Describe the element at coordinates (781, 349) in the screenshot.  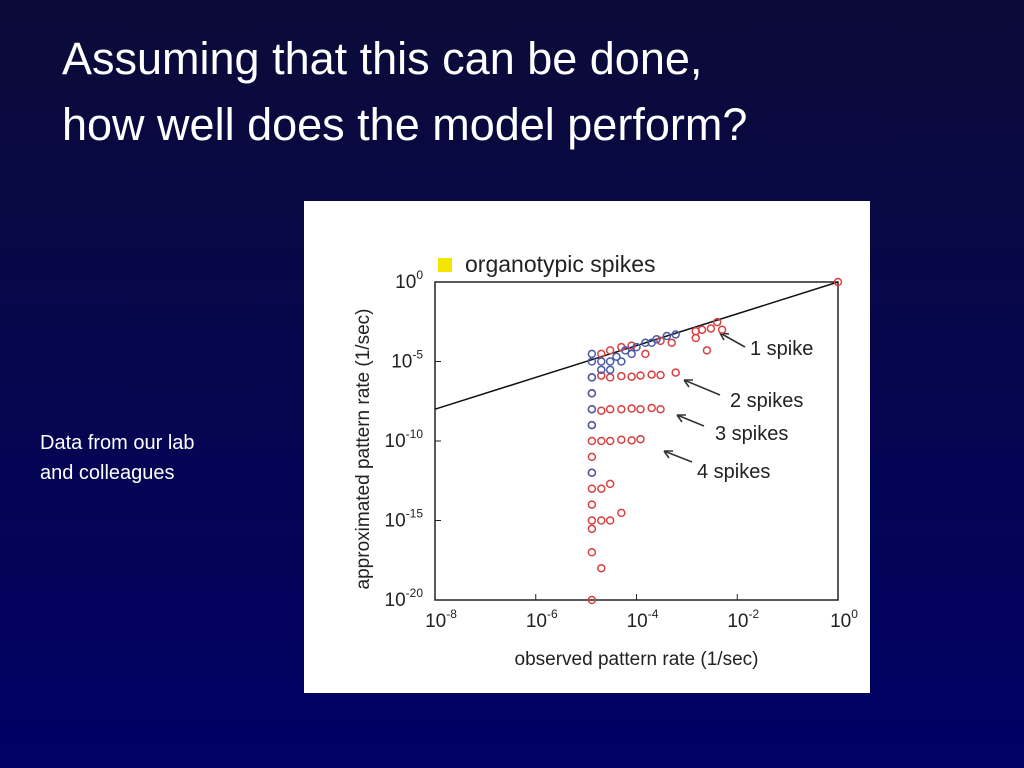
I see `annotation: 1 spike` at that location.